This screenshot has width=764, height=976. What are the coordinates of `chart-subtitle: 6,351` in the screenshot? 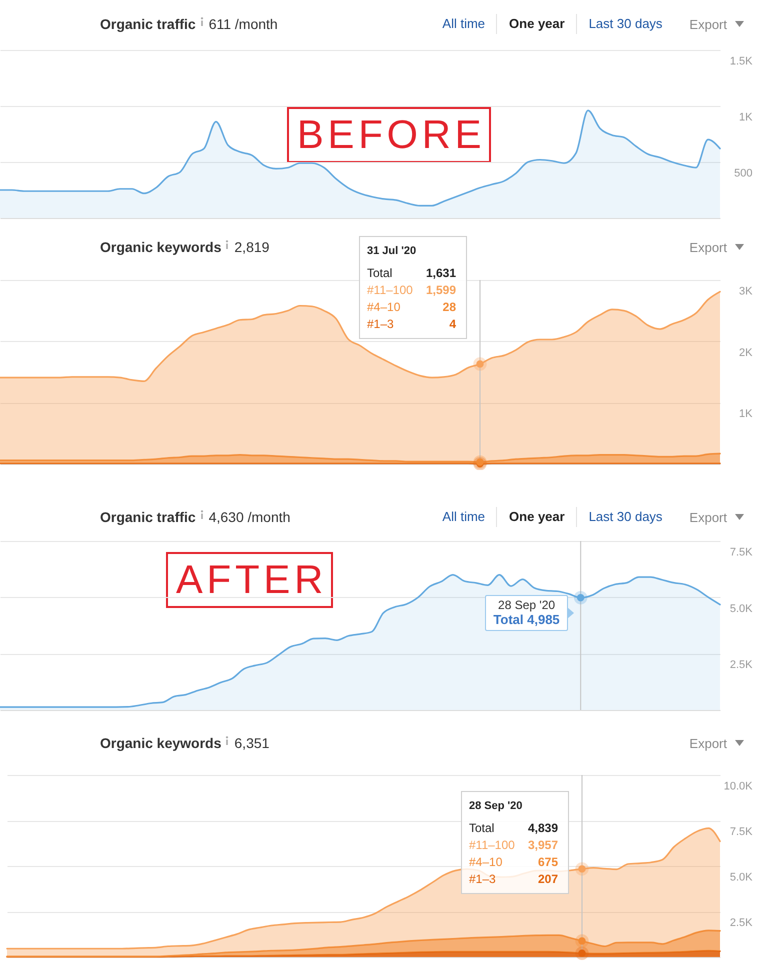 It's located at (252, 743).